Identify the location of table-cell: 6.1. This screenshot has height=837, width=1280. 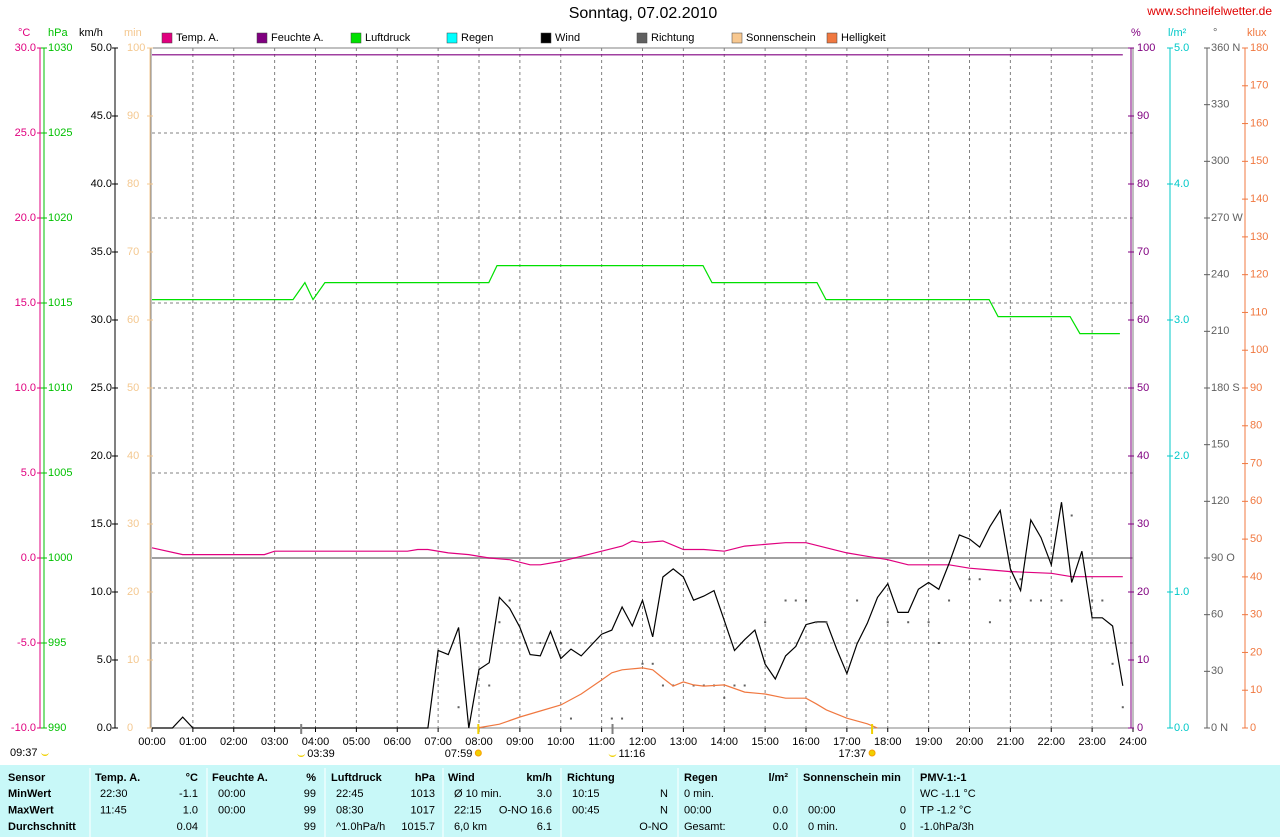
(544, 827).